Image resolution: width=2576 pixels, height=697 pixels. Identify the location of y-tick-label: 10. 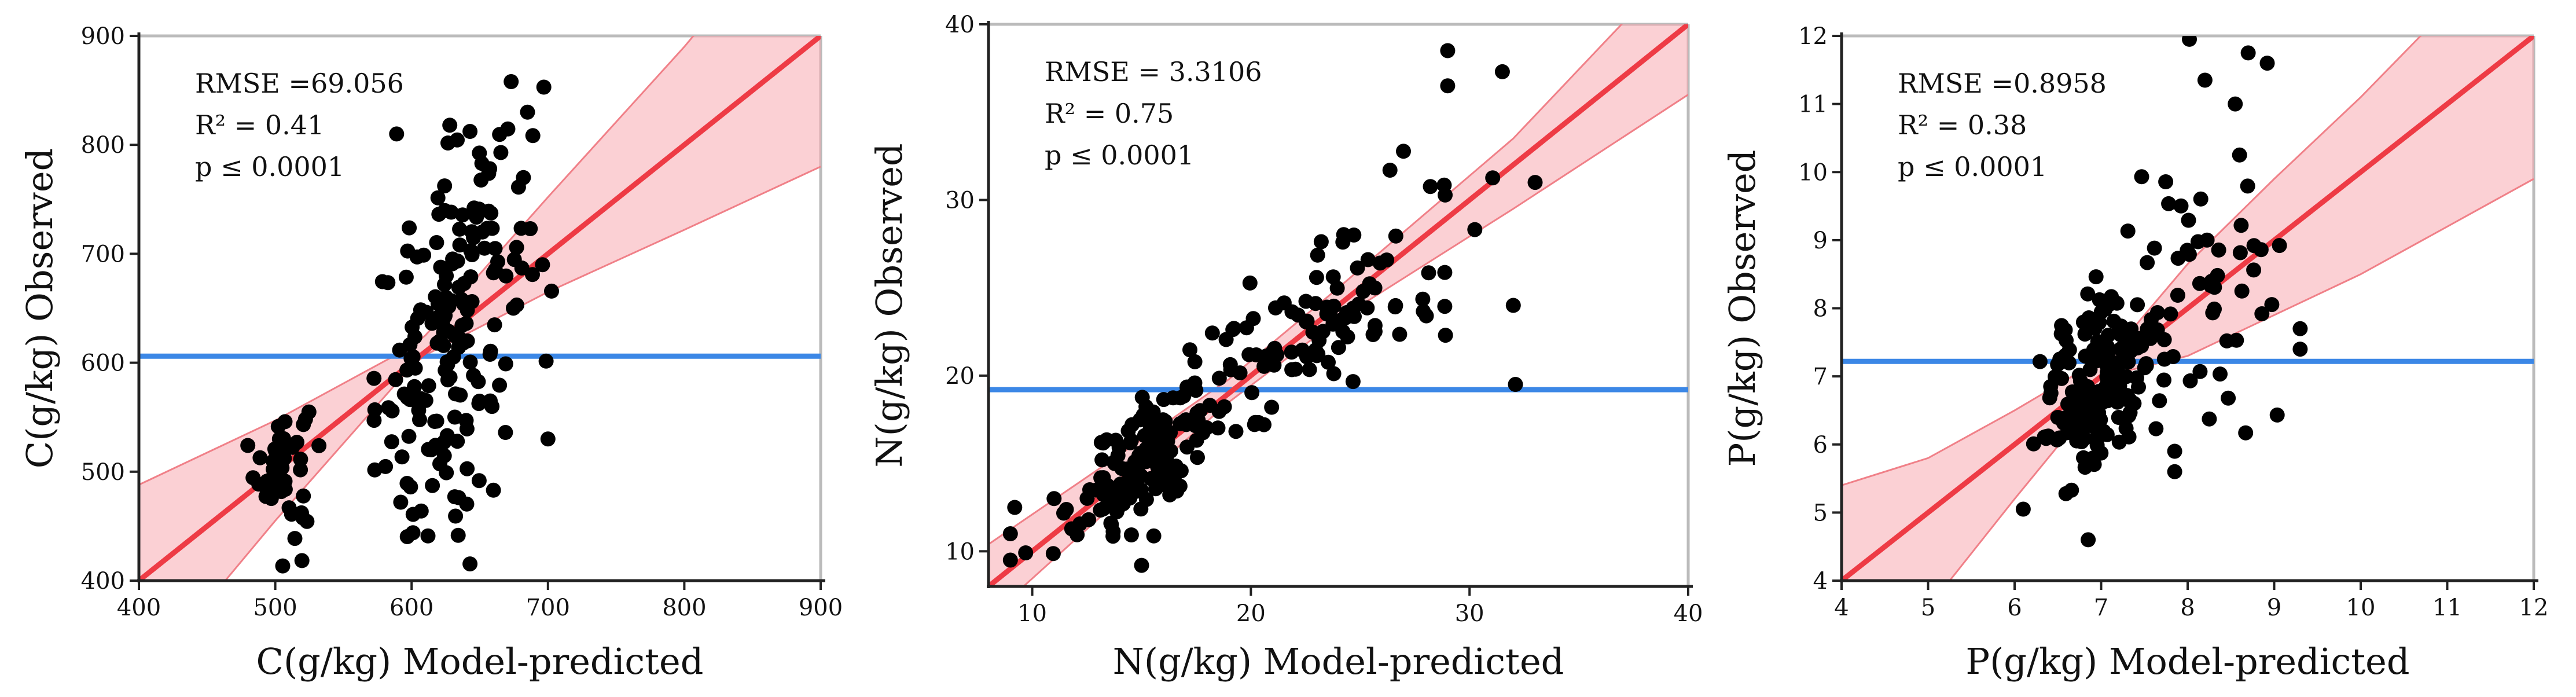
(960, 551).